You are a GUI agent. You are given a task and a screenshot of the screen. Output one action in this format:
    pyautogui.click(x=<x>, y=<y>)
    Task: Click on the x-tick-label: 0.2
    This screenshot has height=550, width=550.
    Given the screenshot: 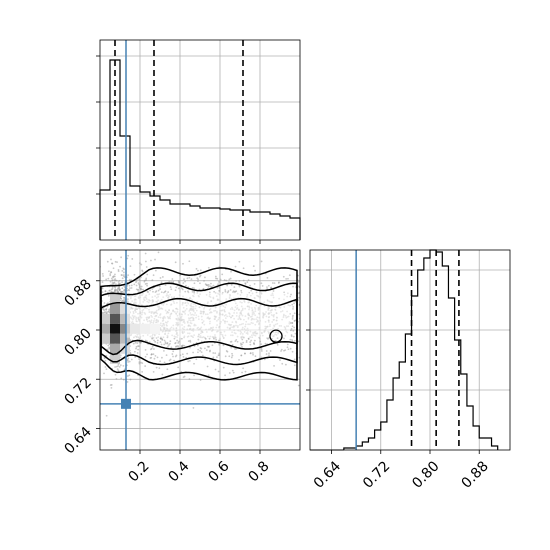 What is the action you would take?
    pyautogui.click(x=139, y=471)
    